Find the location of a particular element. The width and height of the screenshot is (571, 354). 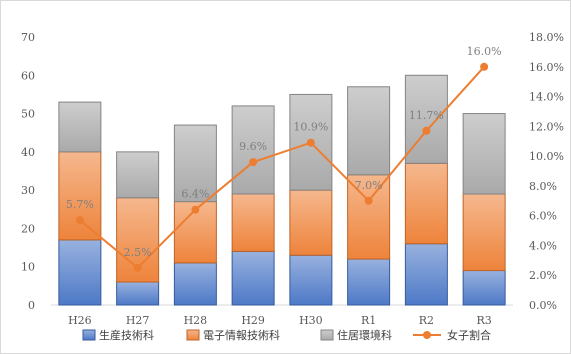

legend-label: 電子情報技術科 is located at coordinates (241, 335).